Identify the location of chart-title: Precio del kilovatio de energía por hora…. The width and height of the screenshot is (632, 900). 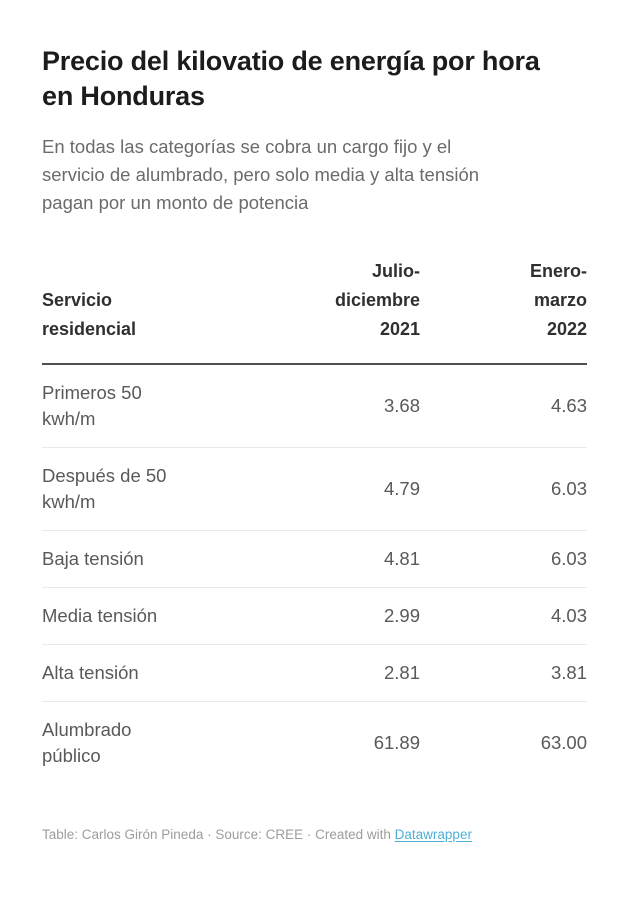
(291, 78).